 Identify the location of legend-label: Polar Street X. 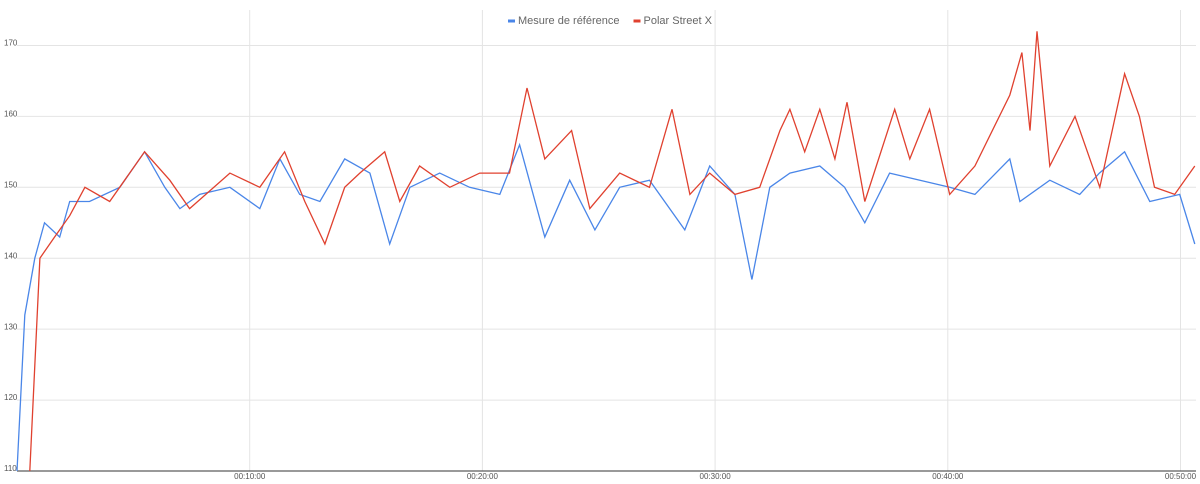
(678, 21).